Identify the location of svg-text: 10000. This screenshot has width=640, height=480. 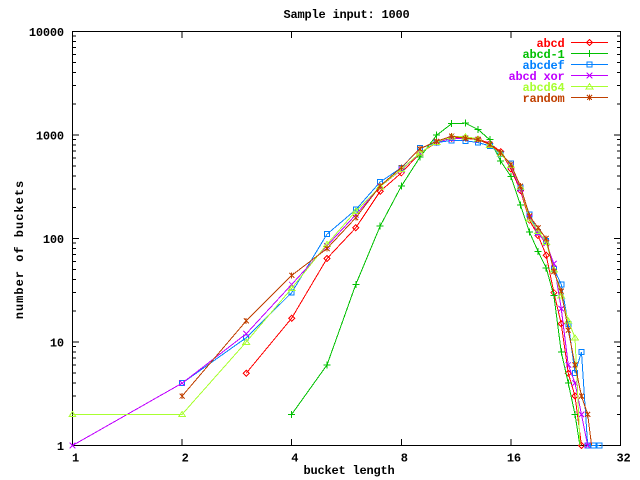
(46, 33).